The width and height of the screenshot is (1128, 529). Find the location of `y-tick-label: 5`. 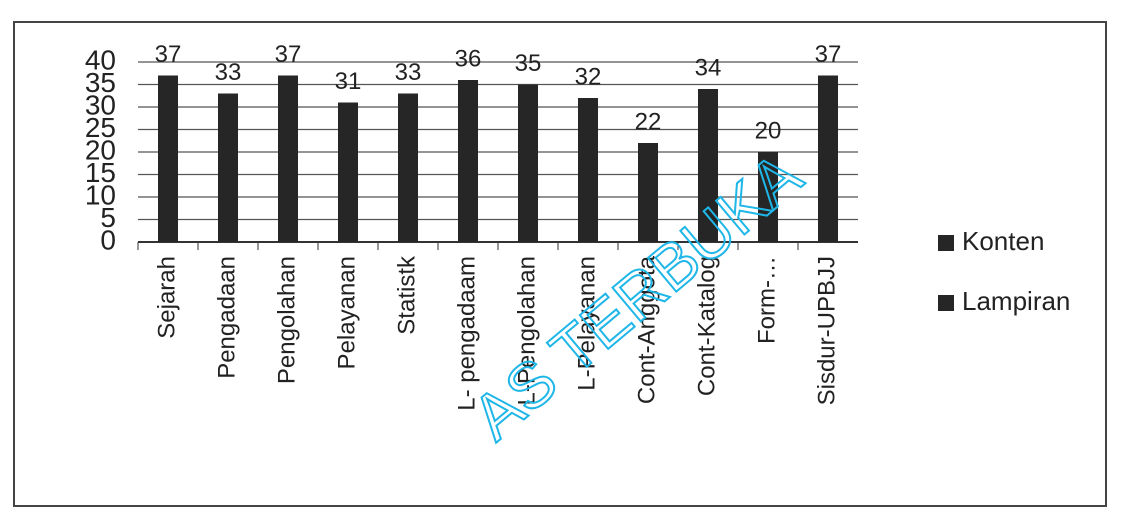

y-tick-label: 5 is located at coordinates (108, 217).